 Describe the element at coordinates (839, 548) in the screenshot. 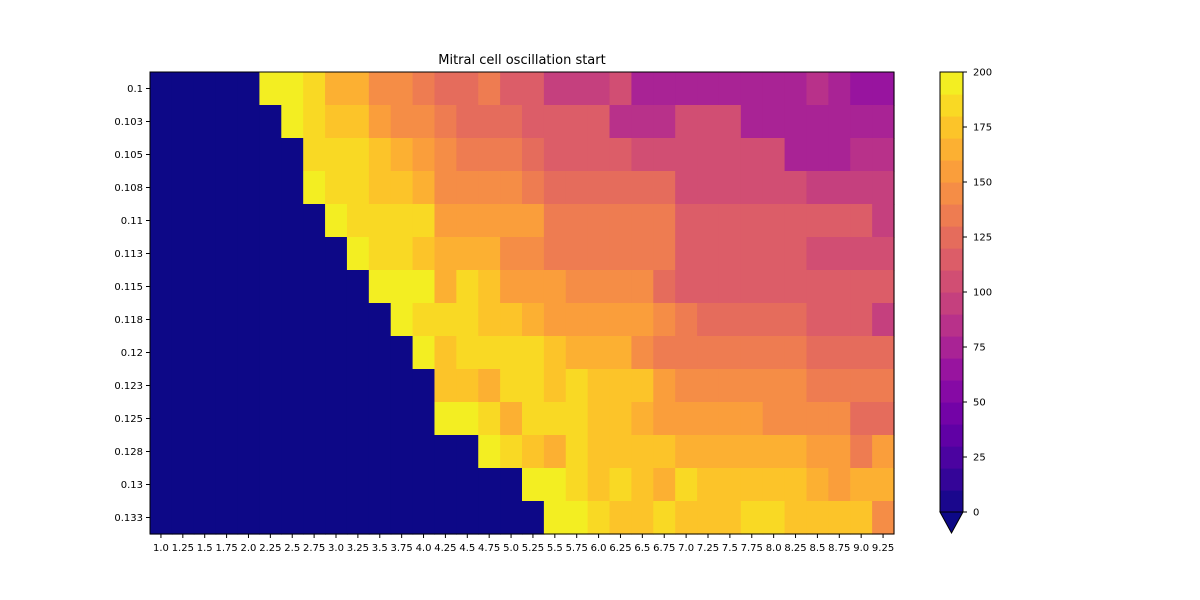

I see `x-tick-label: 8.75` at that location.